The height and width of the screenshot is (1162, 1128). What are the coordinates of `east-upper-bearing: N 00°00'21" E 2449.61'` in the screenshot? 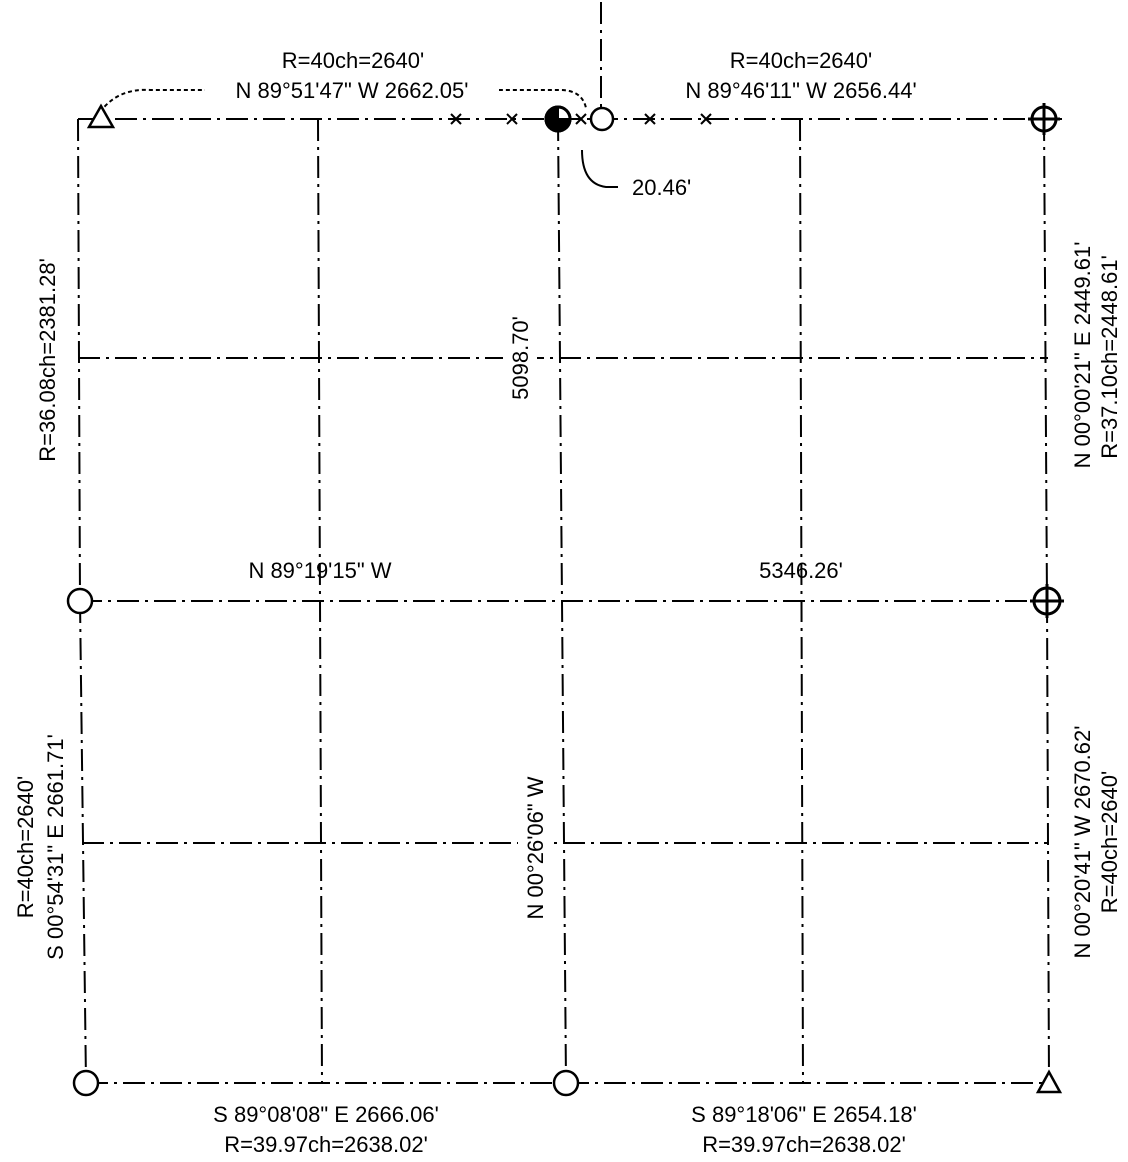 It's located at (1082, 355).